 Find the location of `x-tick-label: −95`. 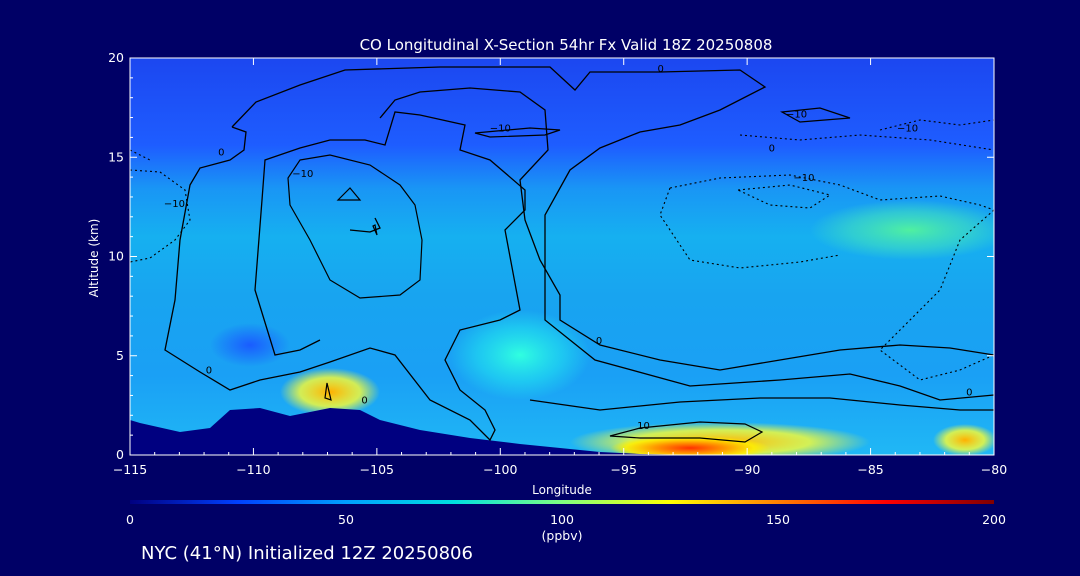

x-tick-label: −95 is located at coordinates (624, 469).